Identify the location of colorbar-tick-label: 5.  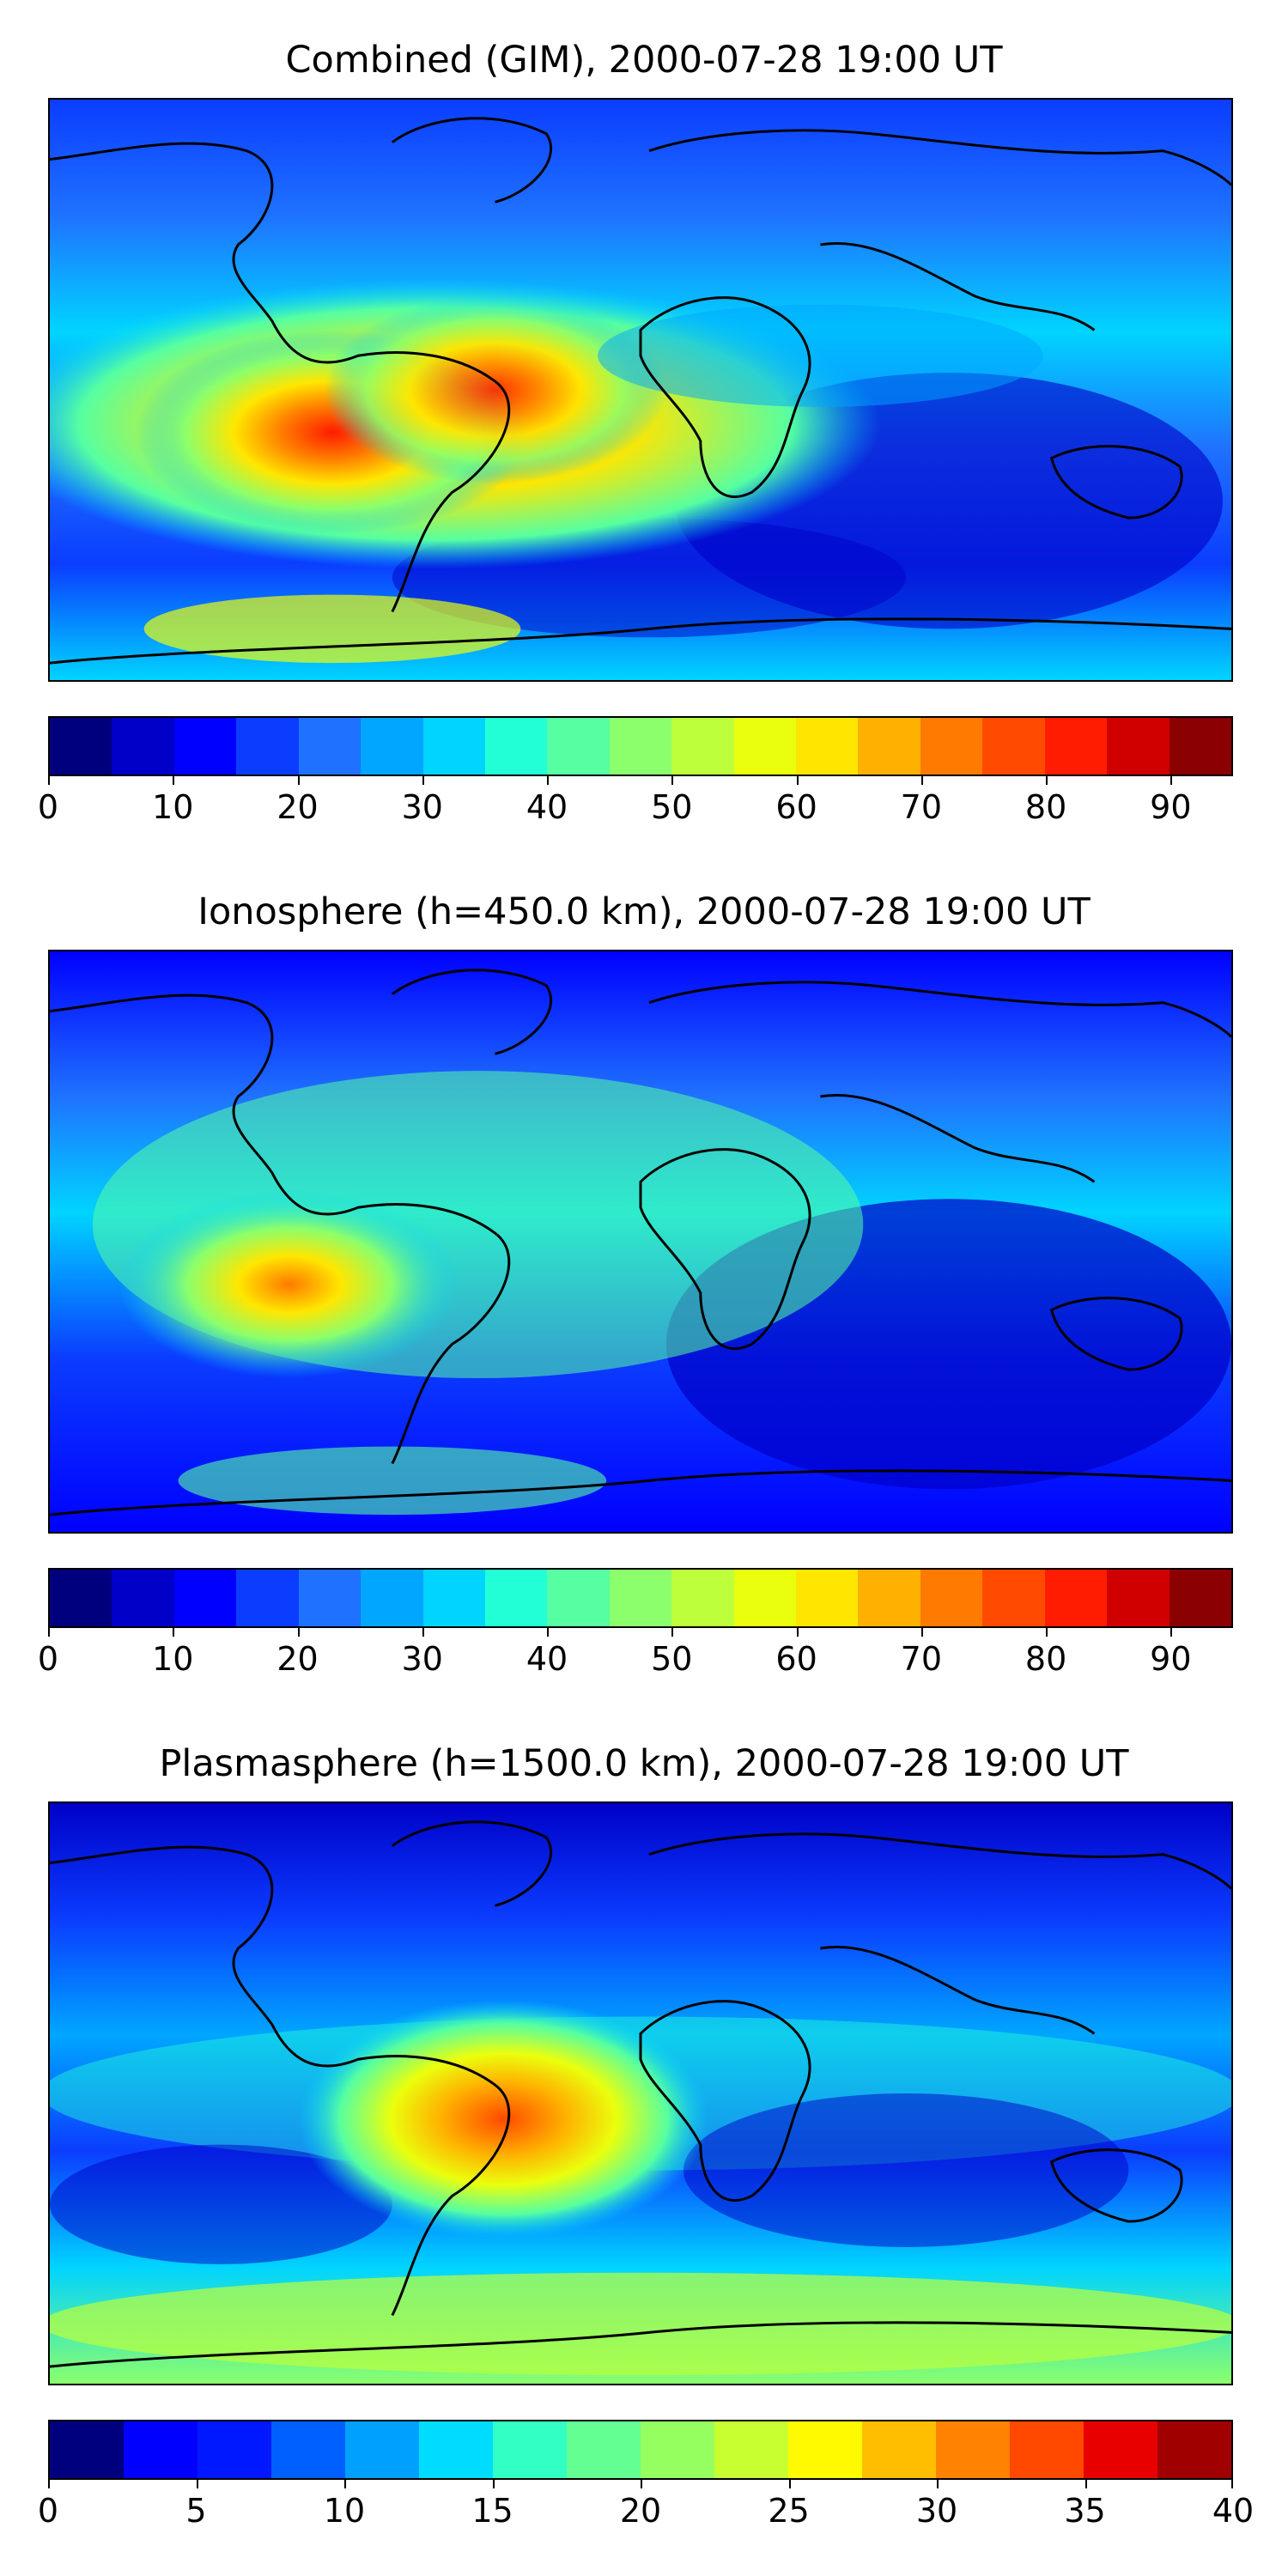
(196, 2511).